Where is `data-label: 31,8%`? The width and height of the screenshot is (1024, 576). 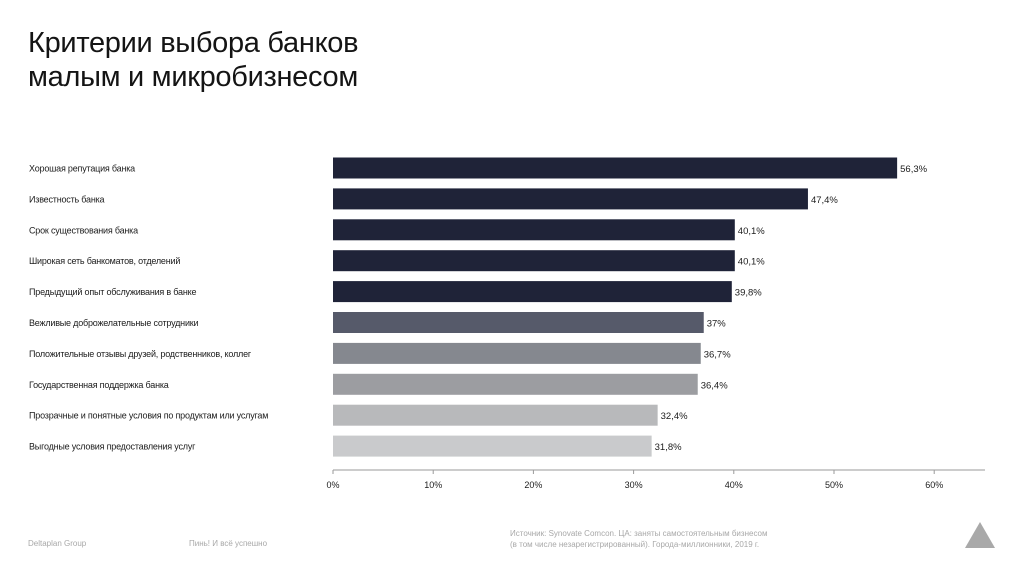 data-label: 31,8% is located at coordinates (668, 447).